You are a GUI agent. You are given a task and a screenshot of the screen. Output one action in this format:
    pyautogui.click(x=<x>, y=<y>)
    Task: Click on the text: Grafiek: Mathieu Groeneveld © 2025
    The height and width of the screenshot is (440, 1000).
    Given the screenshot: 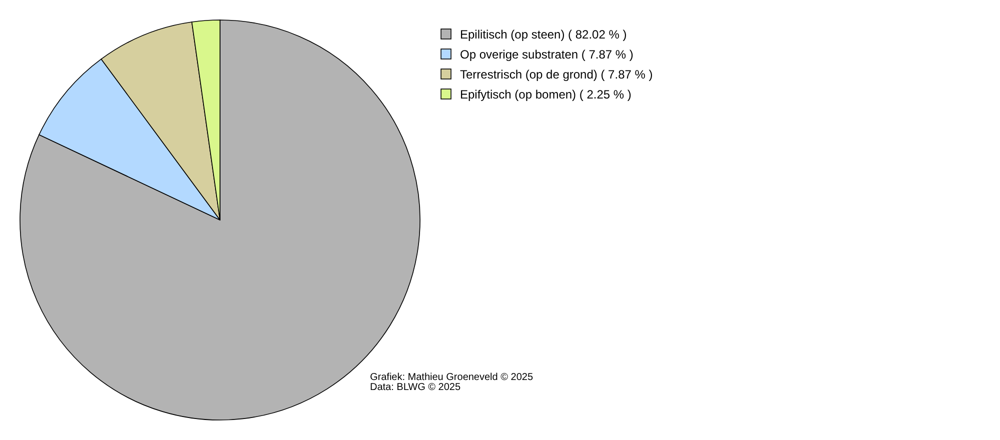 What is the action you would take?
    pyautogui.click(x=452, y=377)
    